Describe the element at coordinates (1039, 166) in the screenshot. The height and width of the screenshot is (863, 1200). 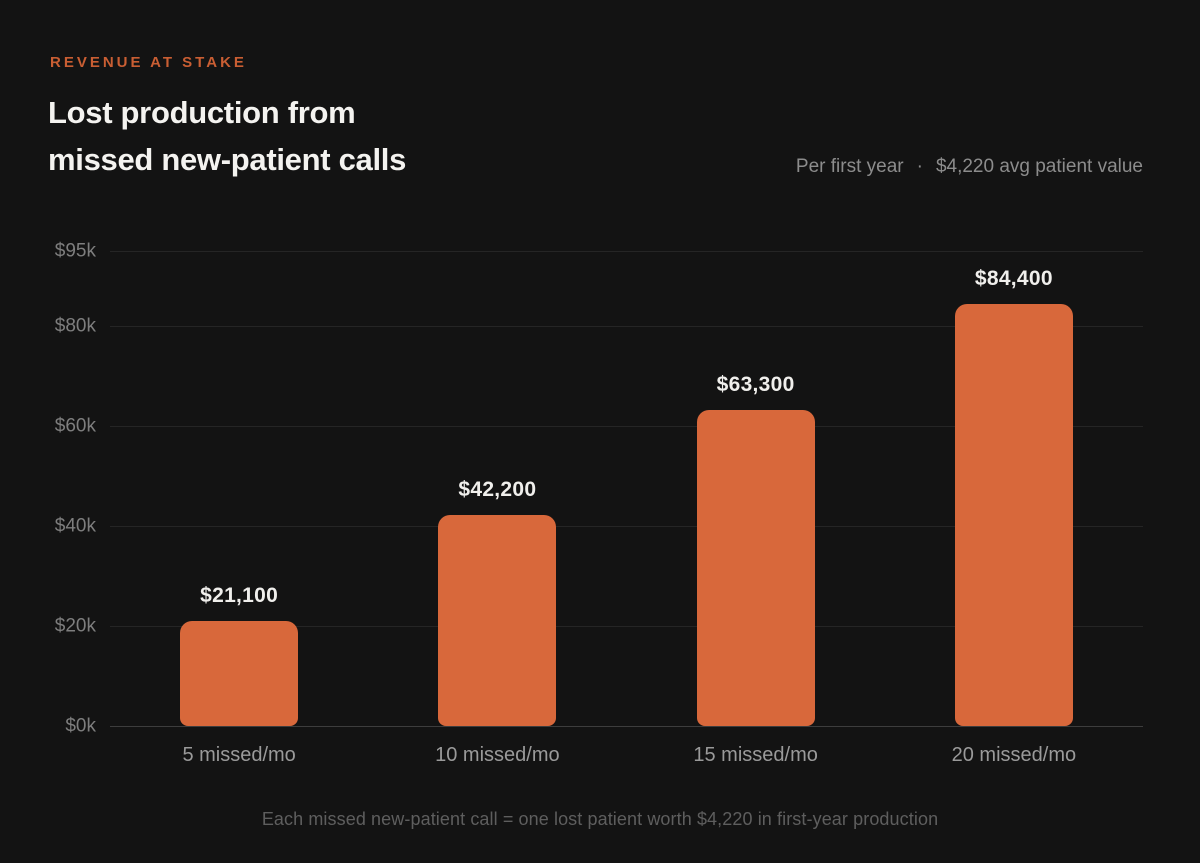
I see `subtitle-avg-value: $4,220 avg patient value` at that location.